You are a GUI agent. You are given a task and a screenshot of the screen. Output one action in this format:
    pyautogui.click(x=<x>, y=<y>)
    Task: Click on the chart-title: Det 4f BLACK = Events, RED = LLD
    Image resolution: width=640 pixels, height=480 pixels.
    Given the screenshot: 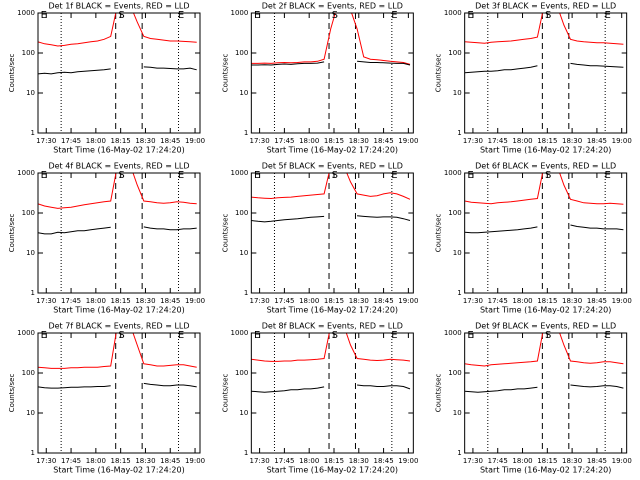 What is the action you would take?
    pyautogui.click(x=118, y=166)
    